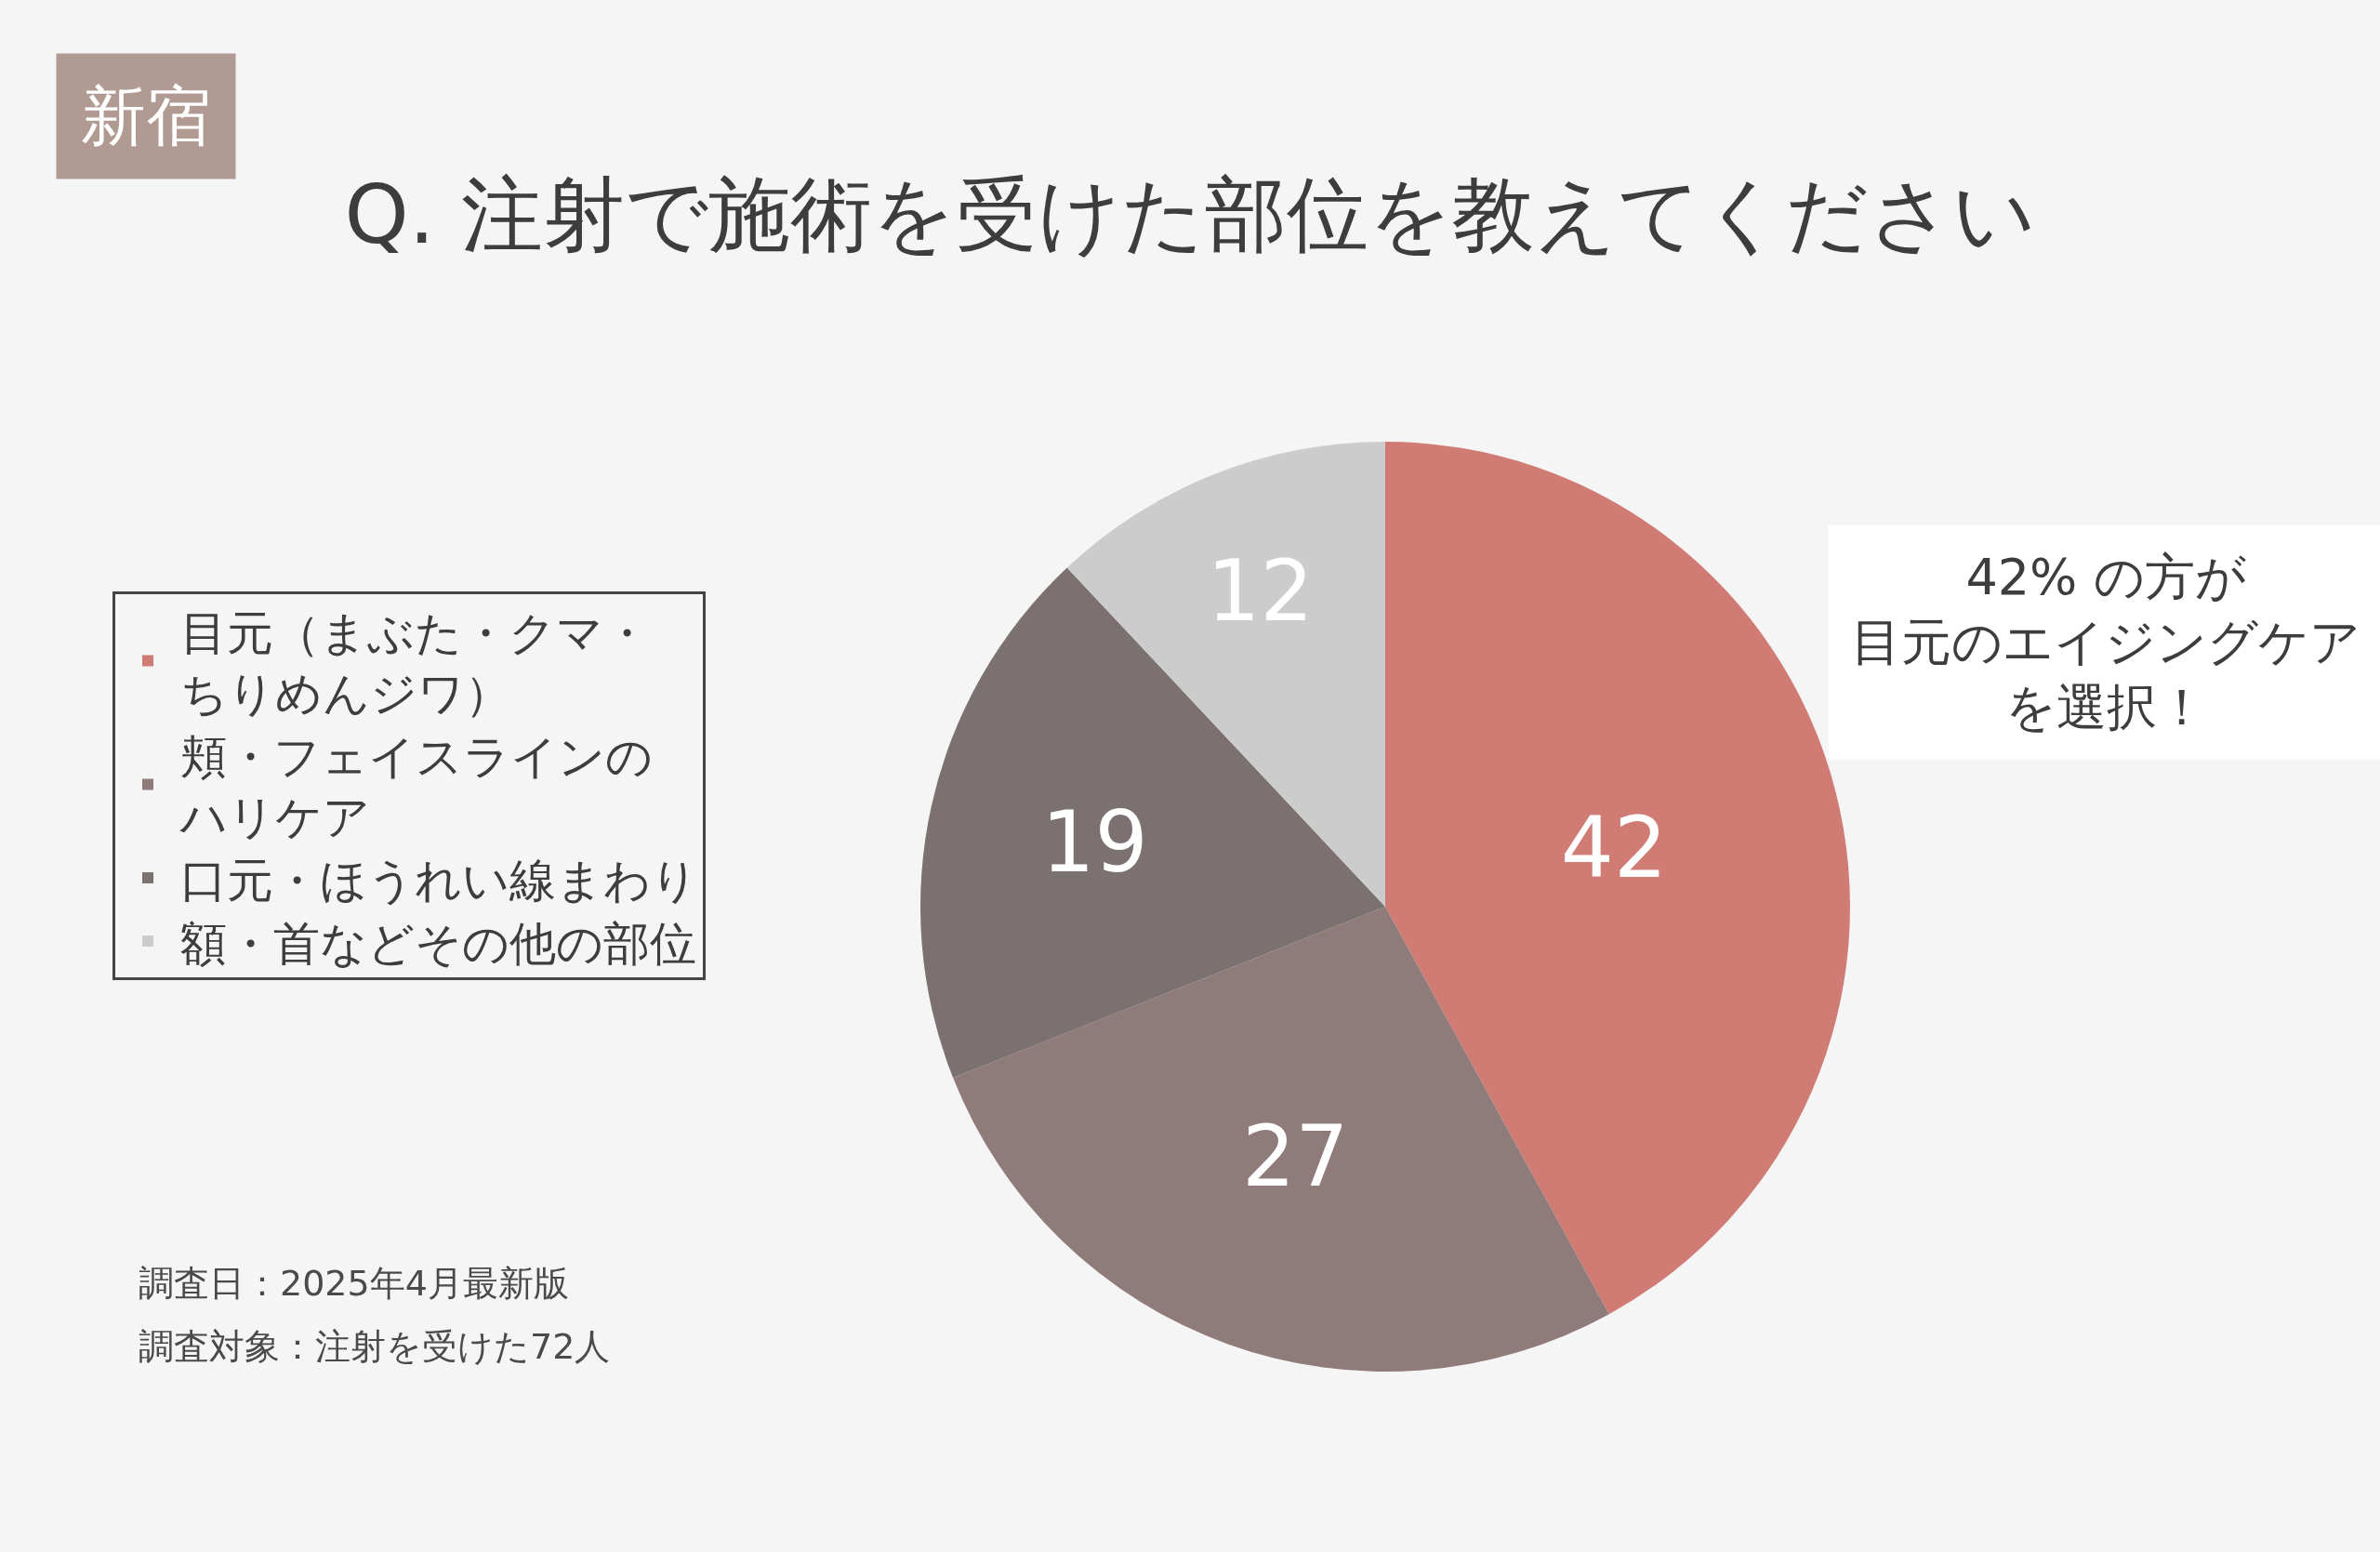 Image resolution: width=2380 pixels, height=1552 pixels. What do you see at coordinates (1190, 214) in the screenshot?
I see `chart-title: Q. 注射で施術を受けた部位を教えてください` at bounding box center [1190, 214].